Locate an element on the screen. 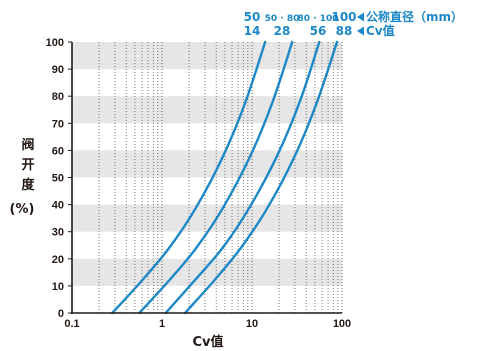 This screenshot has height=351, width=478. x-axis-title: Cv值 is located at coordinates (207, 342).